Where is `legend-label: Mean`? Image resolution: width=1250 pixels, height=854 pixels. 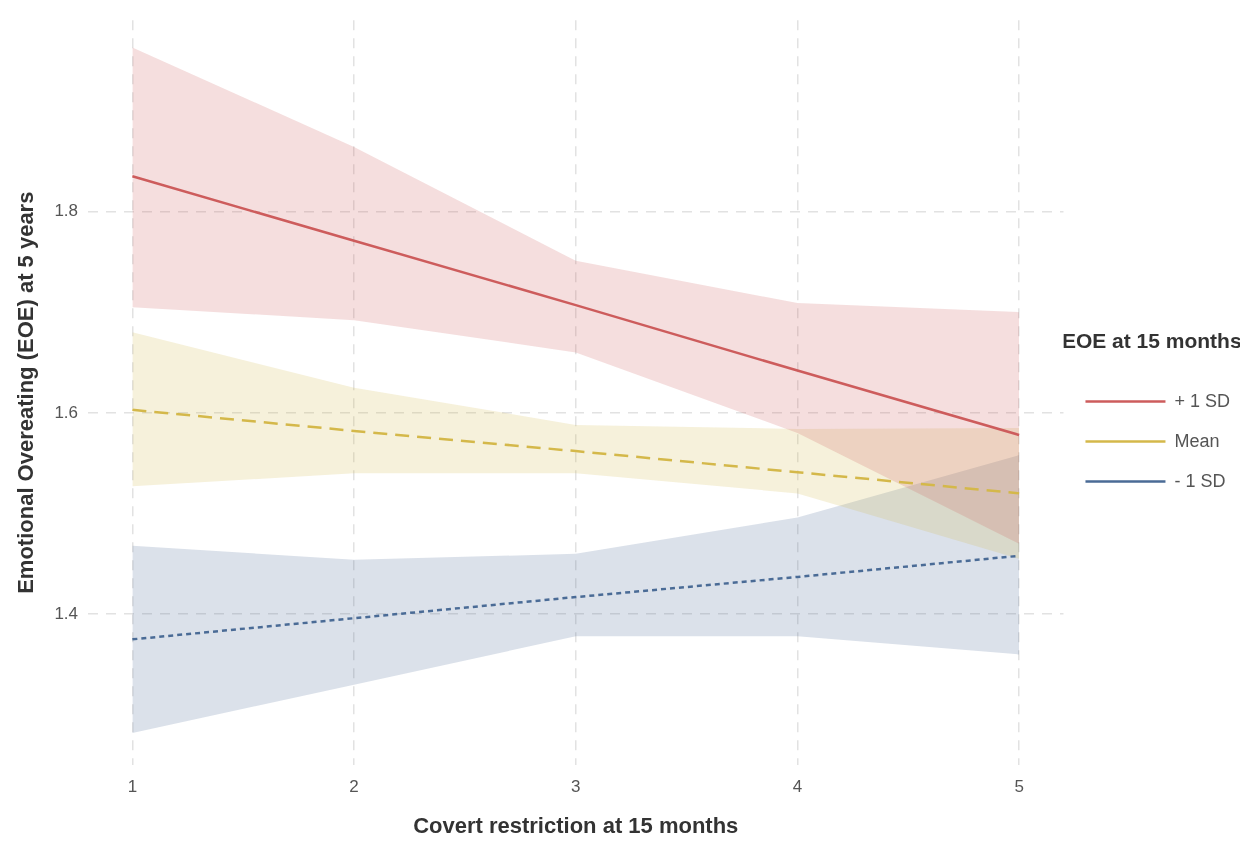 legend-label: Mean is located at coordinates (1197, 440).